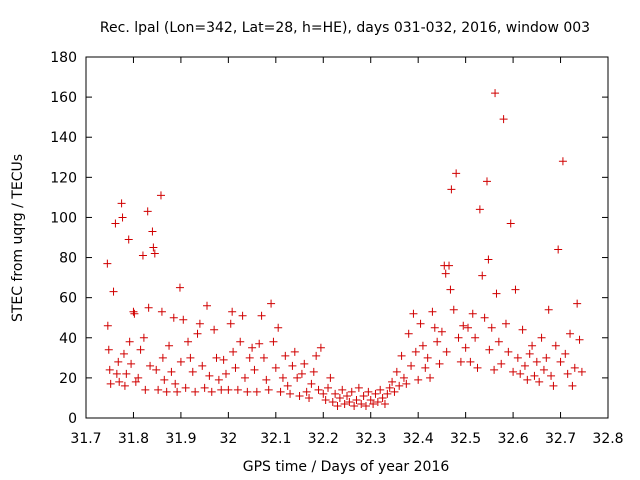 This screenshot has width=640, height=480. I want to click on x-tick-label: 32.8, so click(607, 439).